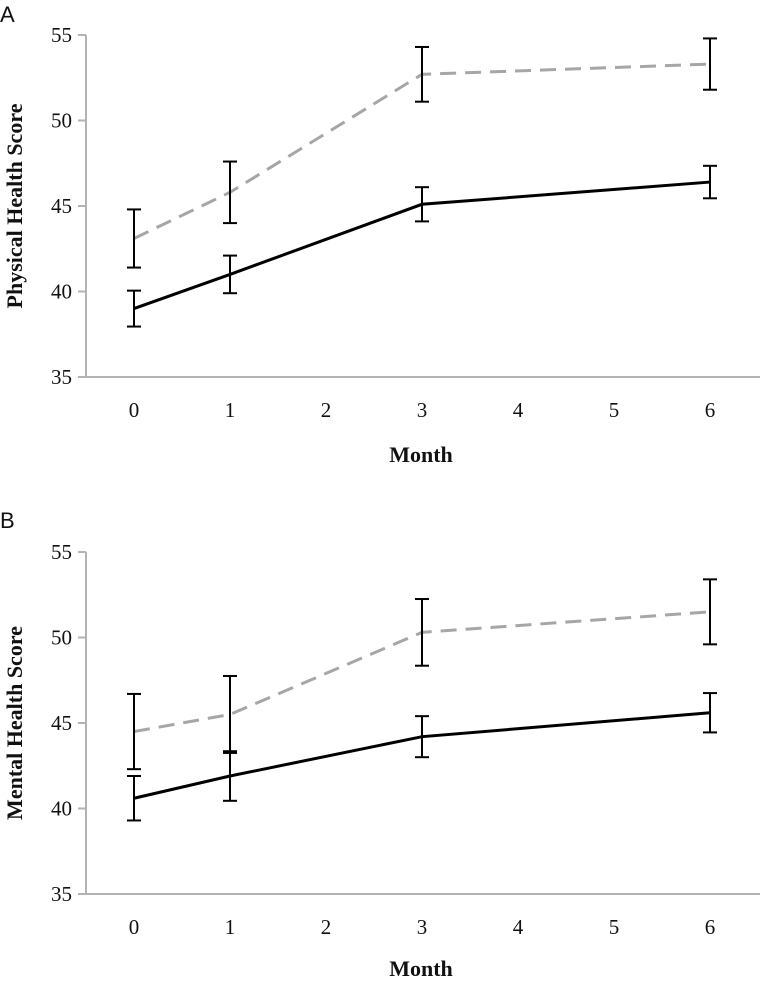  I want to click on panel-label: A, so click(7, 14).